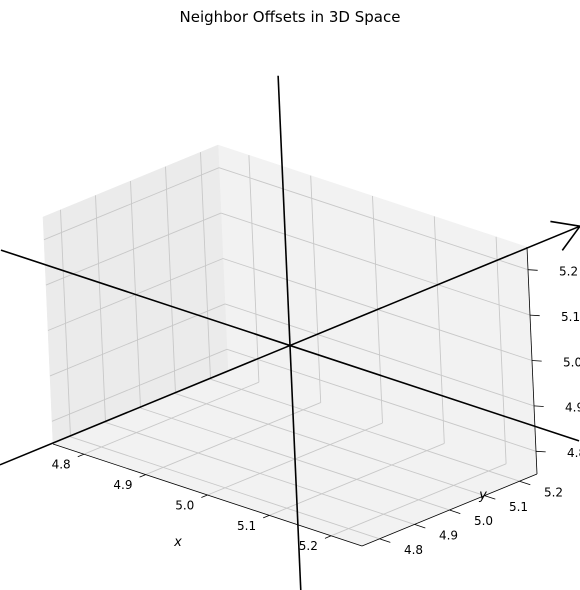 Image resolution: width=580 pixels, height=590 pixels. I want to click on z-tick-label: 5.2, so click(568, 272).